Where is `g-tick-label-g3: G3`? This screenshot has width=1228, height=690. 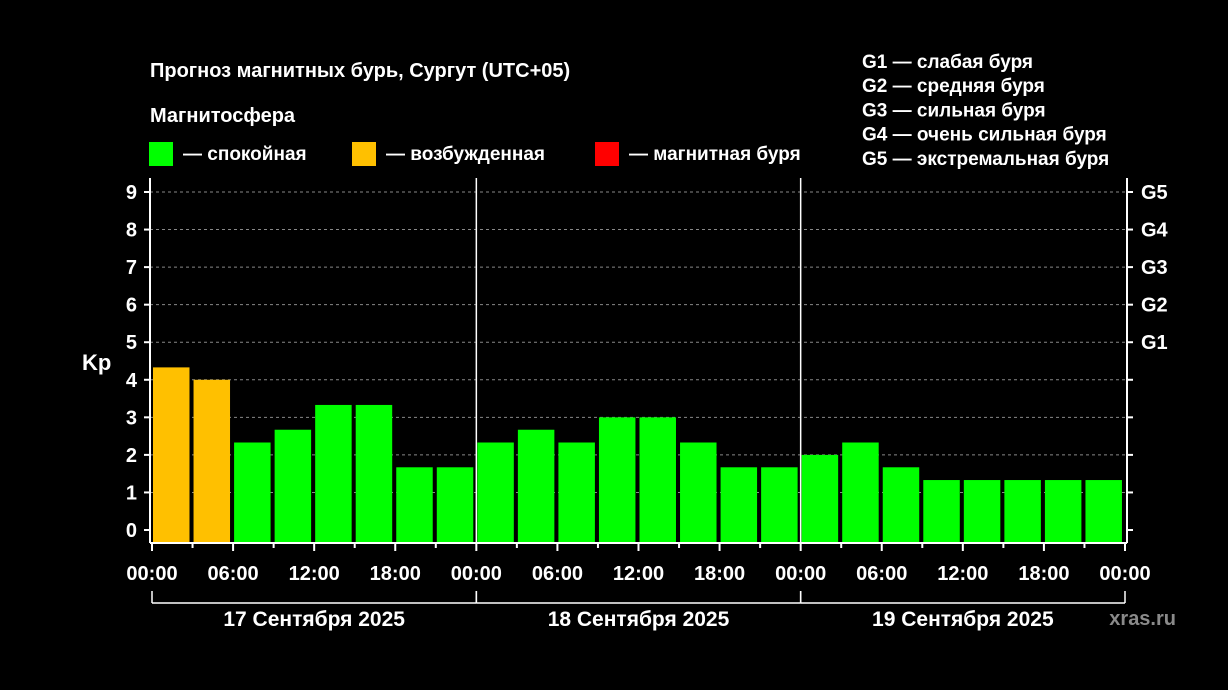
g-tick-label-g3: G3 is located at coordinates (1154, 268).